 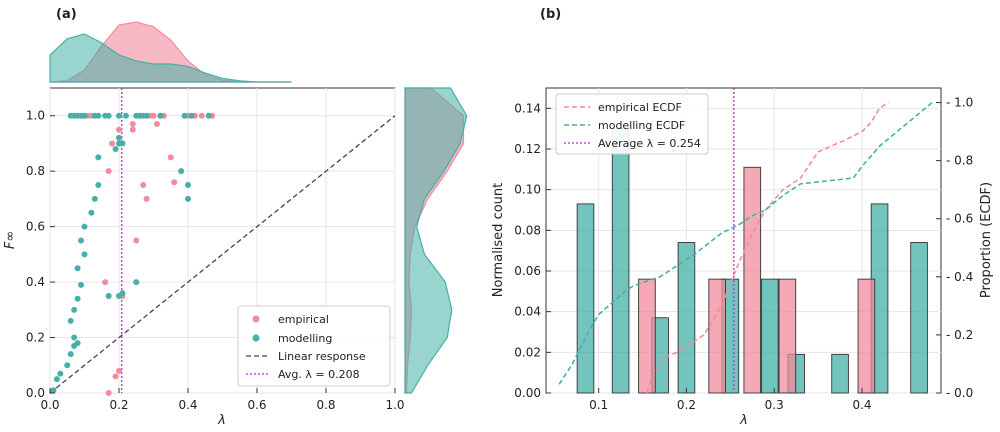 What do you see at coordinates (35, 282) in the screenshot?
I see `y-tick-label: 0.4` at bounding box center [35, 282].